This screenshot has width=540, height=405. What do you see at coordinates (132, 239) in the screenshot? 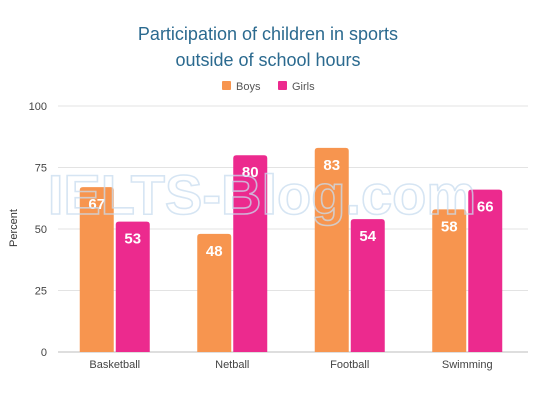
I see `data-label-girls-basketball: 53` at bounding box center [132, 239].